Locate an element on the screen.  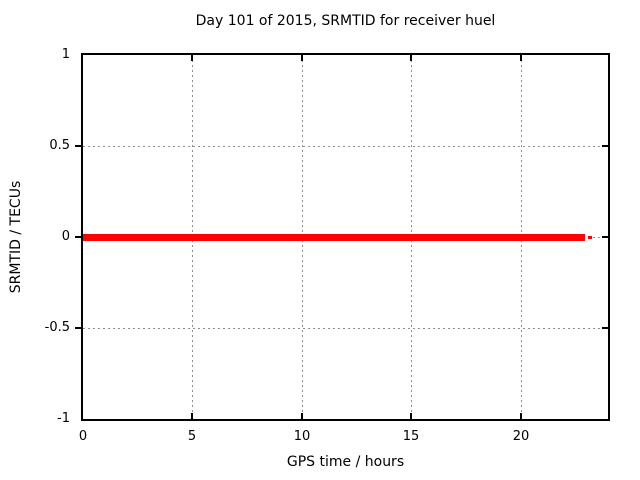
y-tick-label: 0 is located at coordinates (65, 236).